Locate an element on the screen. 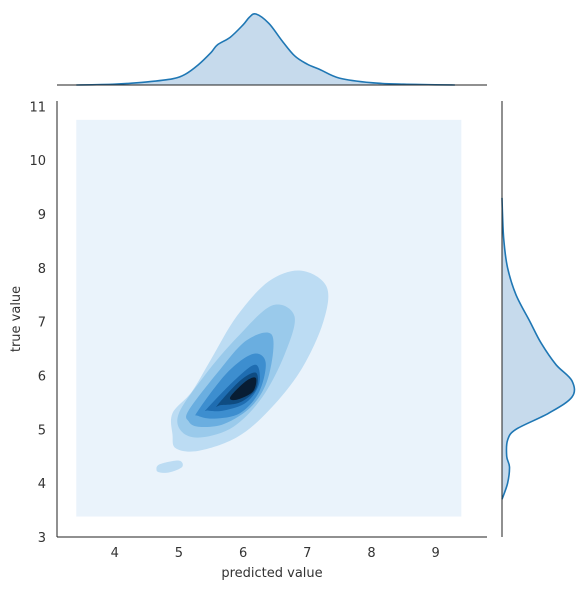  y-tick-label: 5 is located at coordinates (42, 430).